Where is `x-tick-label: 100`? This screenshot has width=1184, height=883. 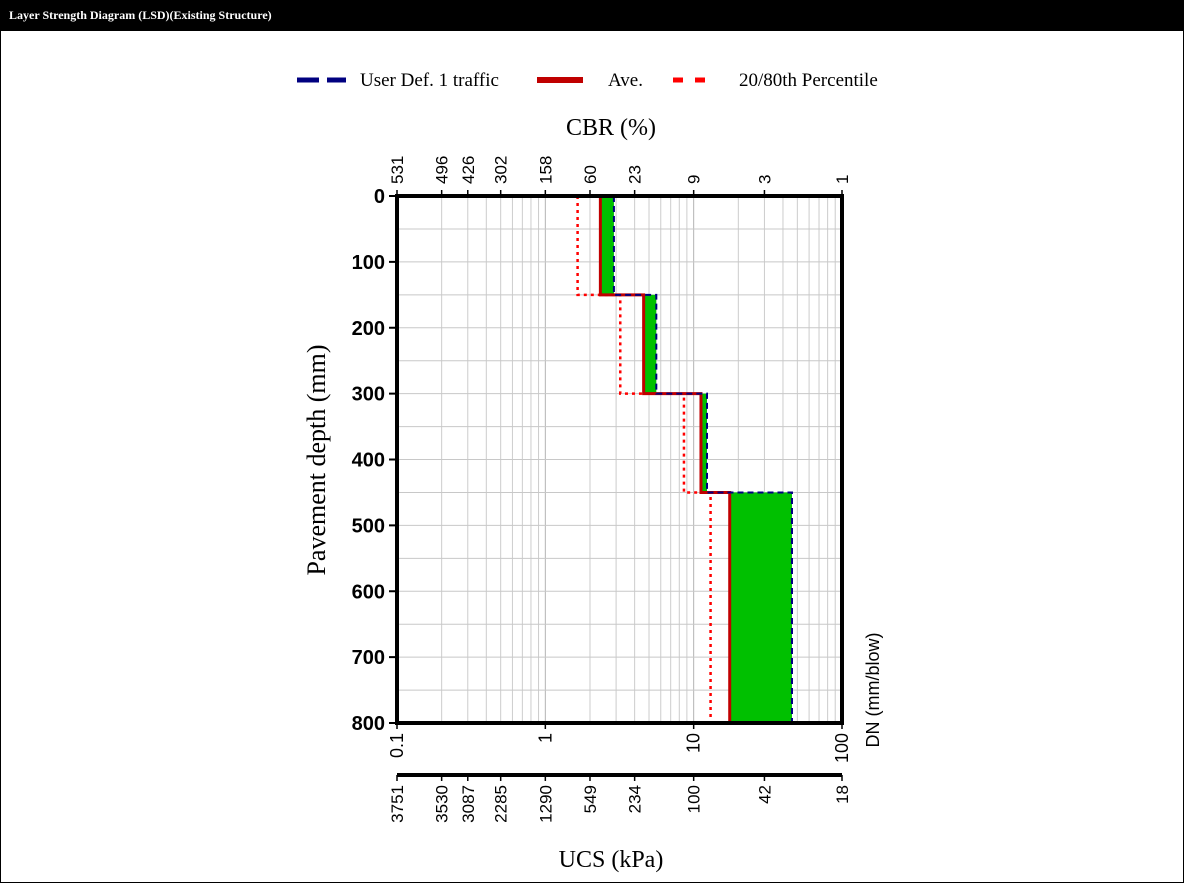
x-tick-label: 100 is located at coordinates (842, 748).